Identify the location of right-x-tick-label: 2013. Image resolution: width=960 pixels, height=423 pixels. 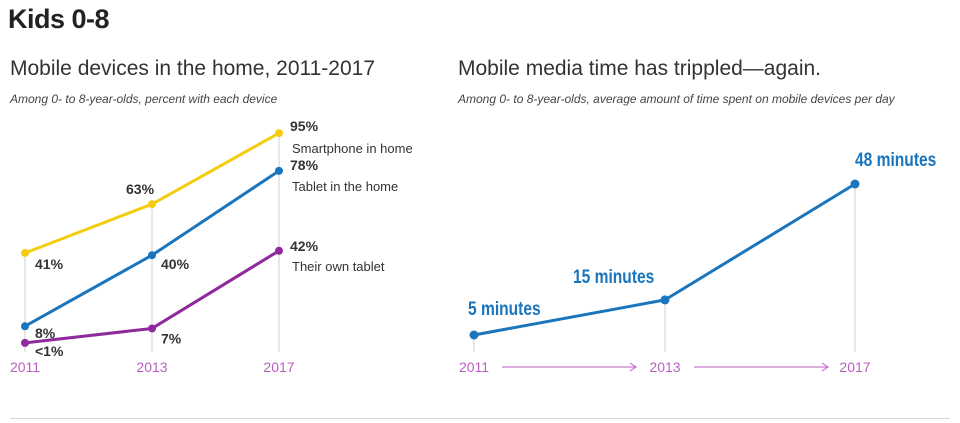
(664, 367).